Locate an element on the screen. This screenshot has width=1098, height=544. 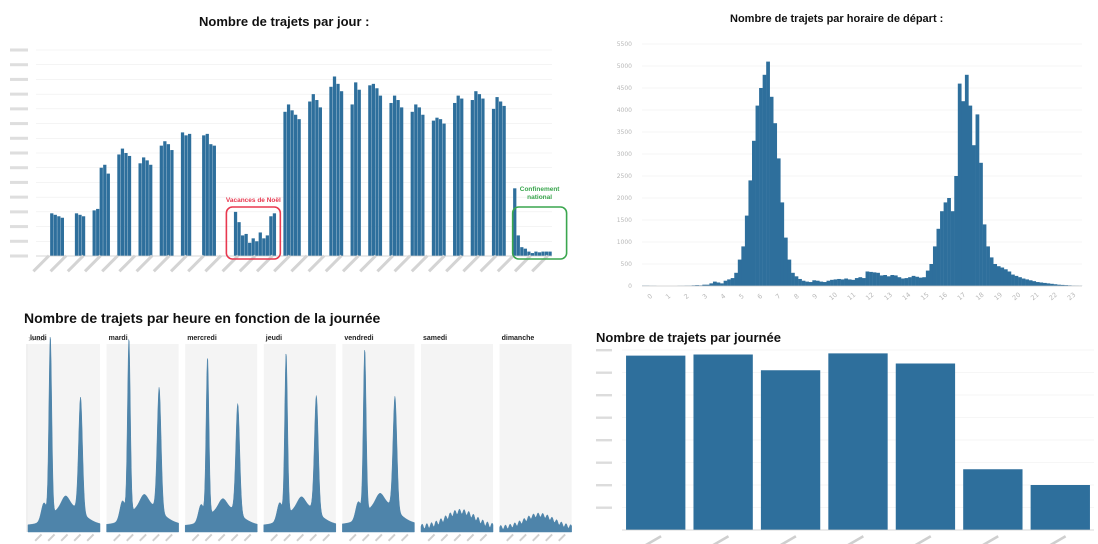
x-tick-label: 8 is located at coordinates (796, 296).